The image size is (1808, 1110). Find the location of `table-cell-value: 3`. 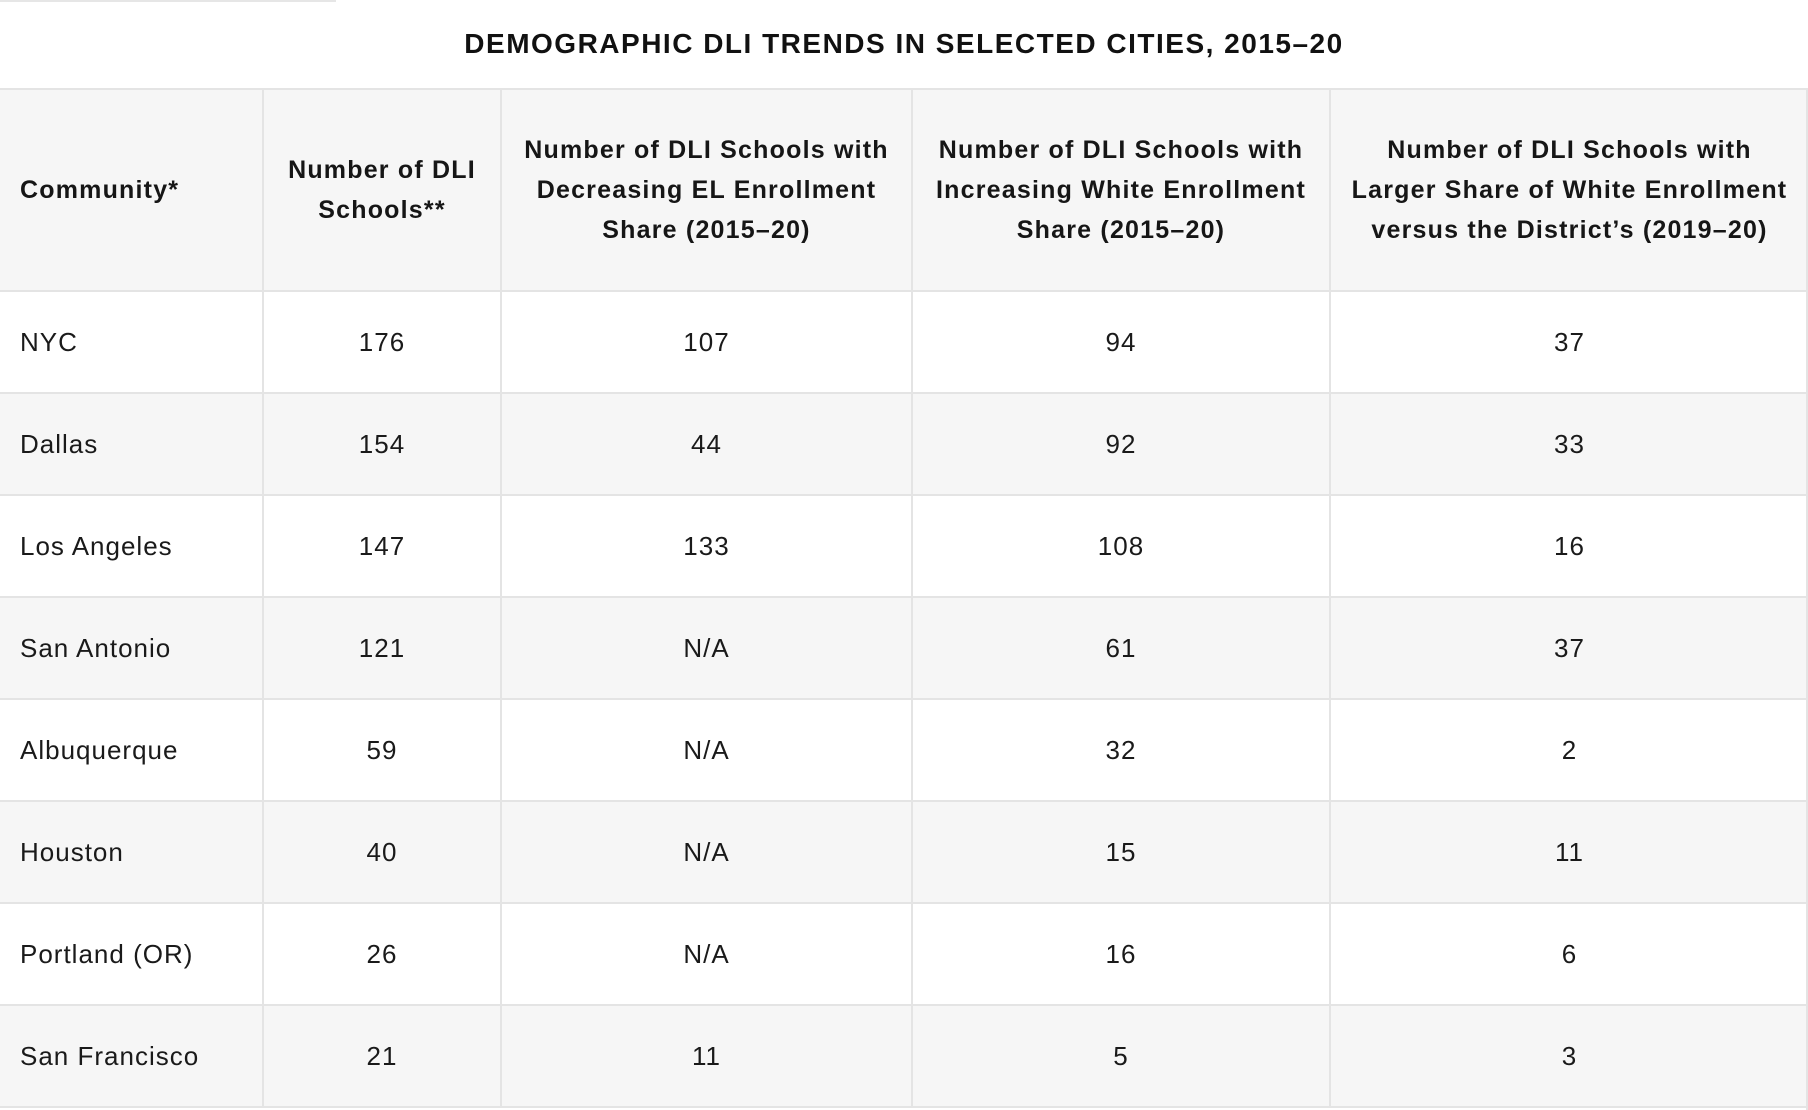

table-cell-value: 3 is located at coordinates (1568, 1056).